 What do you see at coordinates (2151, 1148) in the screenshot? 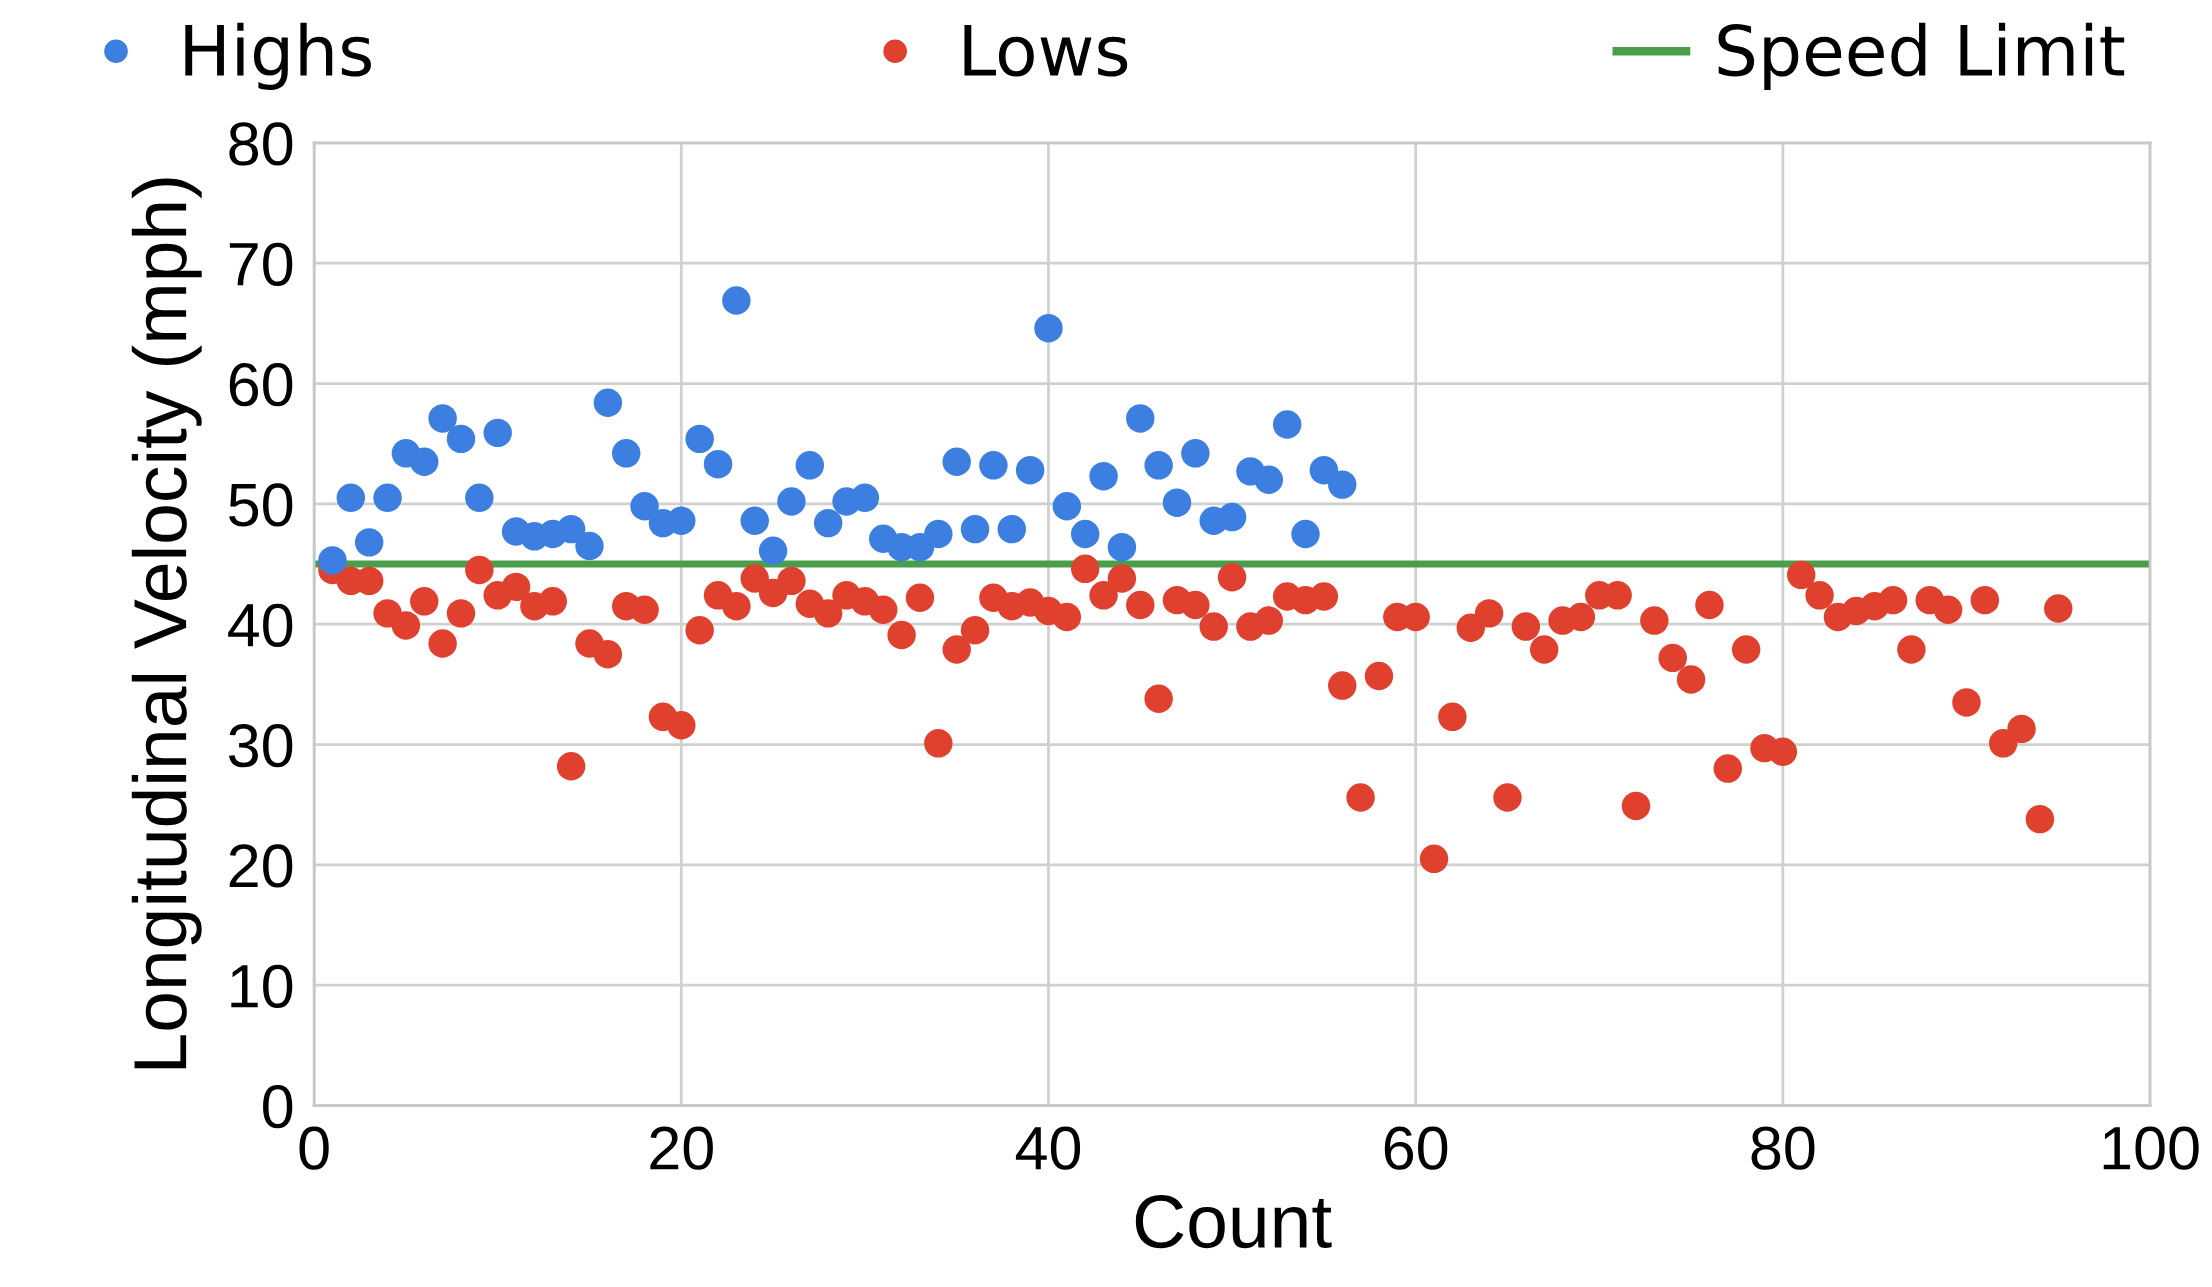
I see `x-tick-label: 100` at bounding box center [2151, 1148].